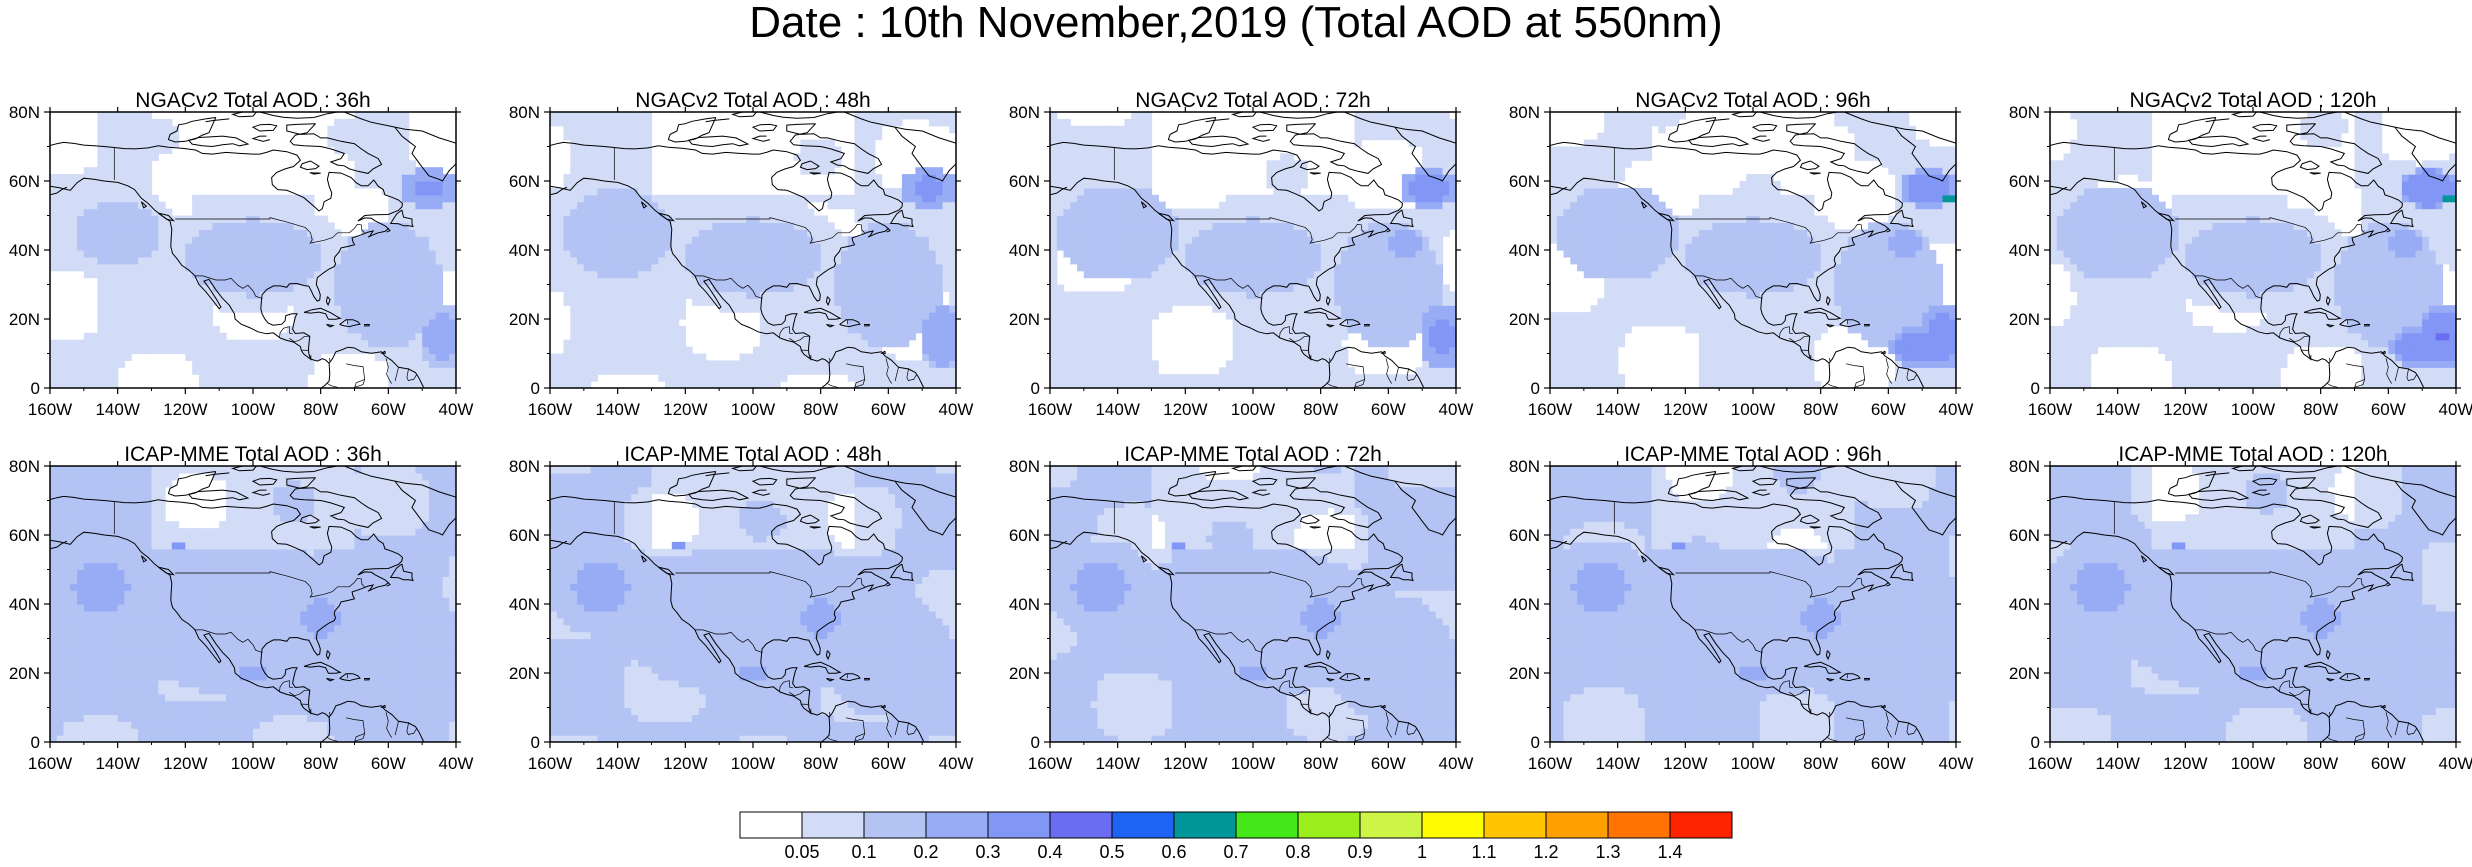 The height and width of the screenshot is (867, 2472). What do you see at coordinates (1173, 852) in the screenshot?
I see `colorbar-label: 0.6` at bounding box center [1173, 852].